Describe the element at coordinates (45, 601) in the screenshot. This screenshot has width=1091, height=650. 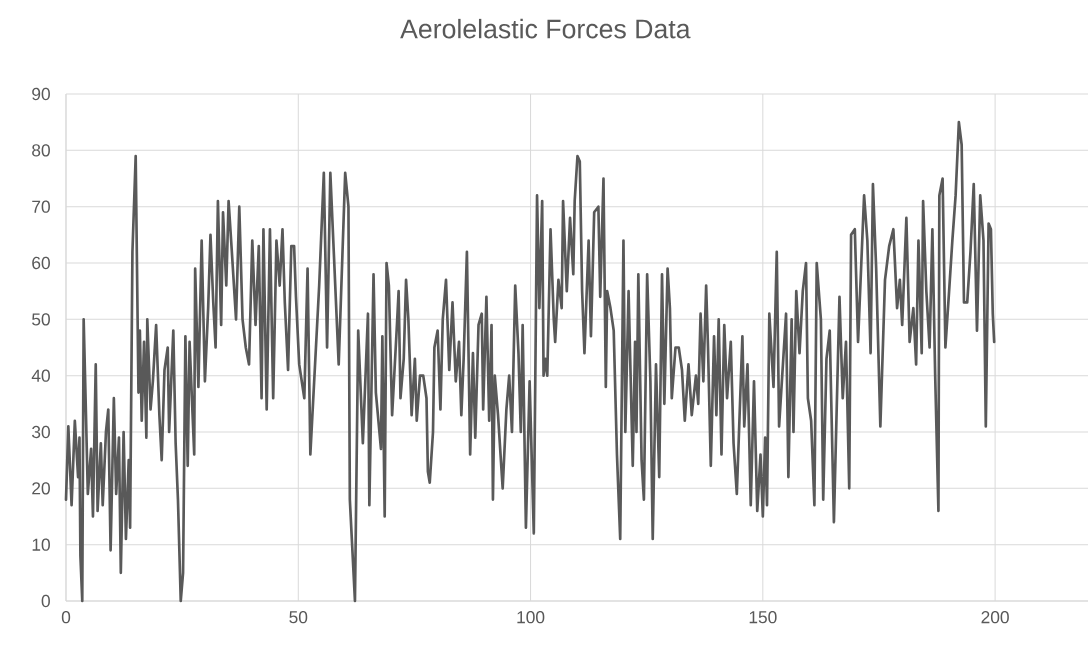
I see `y-tick-label: 0` at that location.